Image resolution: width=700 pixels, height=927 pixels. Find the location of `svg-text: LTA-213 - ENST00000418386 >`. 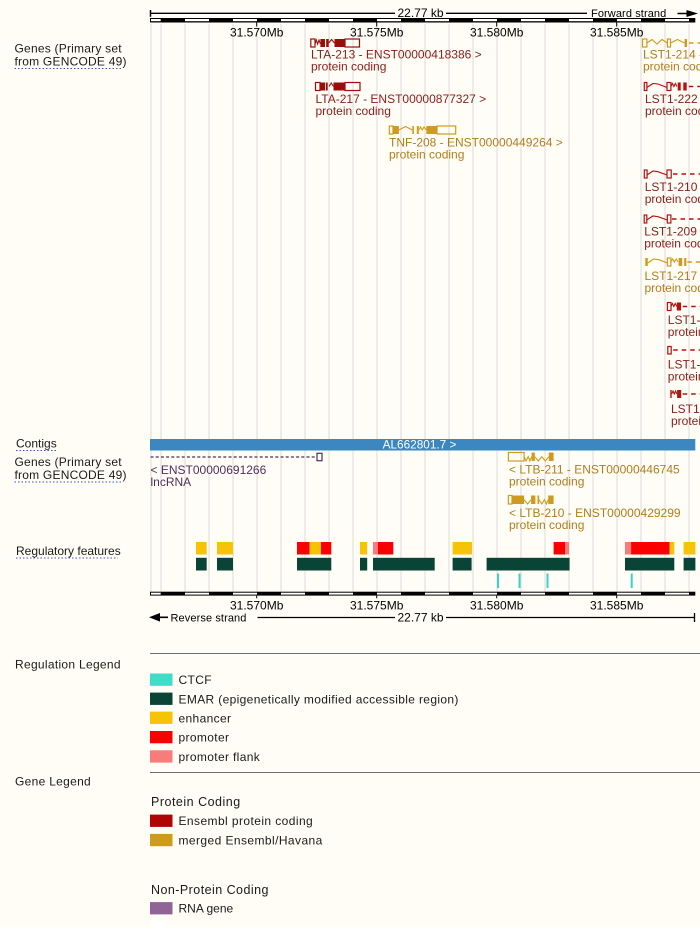

svg-text: LTA-213 - ENST00000418386 > is located at coordinates (396, 55).